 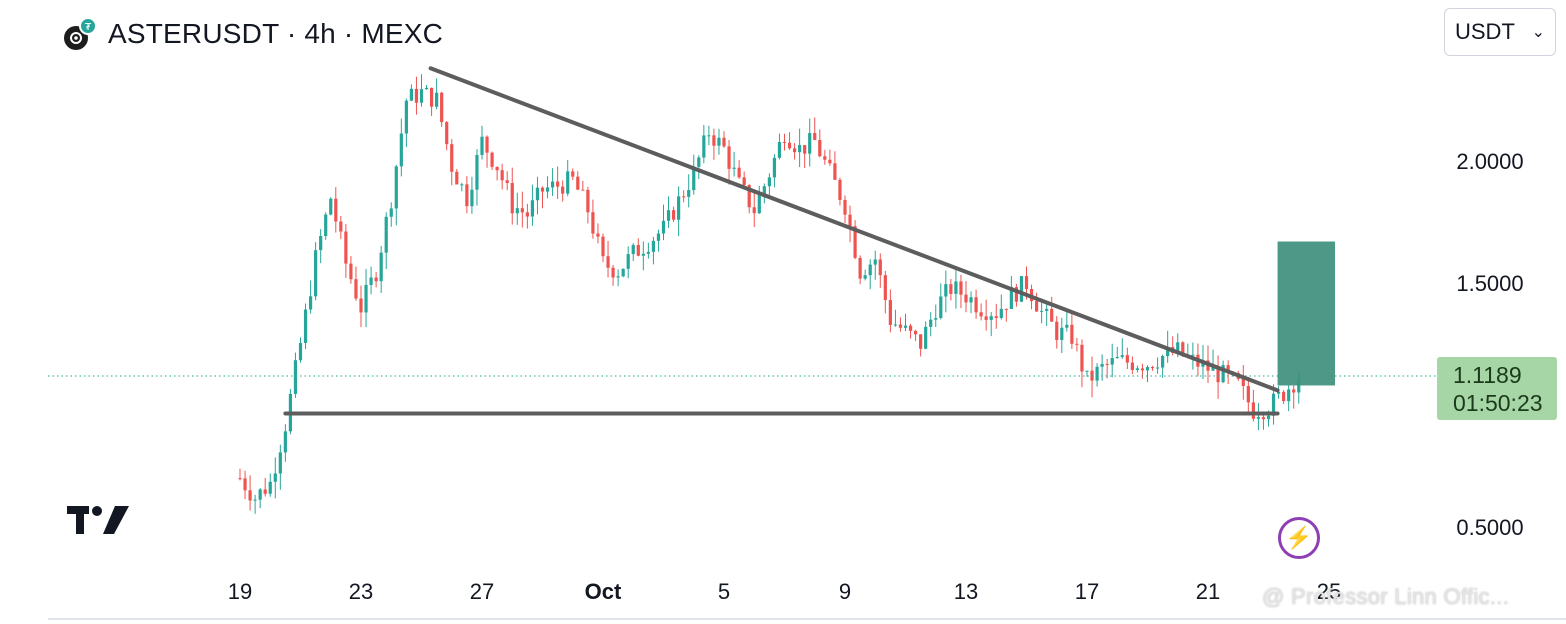 What do you see at coordinates (1538, 32) in the screenshot?
I see `chevron-down-icon: ⌄` at bounding box center [1538, 32].